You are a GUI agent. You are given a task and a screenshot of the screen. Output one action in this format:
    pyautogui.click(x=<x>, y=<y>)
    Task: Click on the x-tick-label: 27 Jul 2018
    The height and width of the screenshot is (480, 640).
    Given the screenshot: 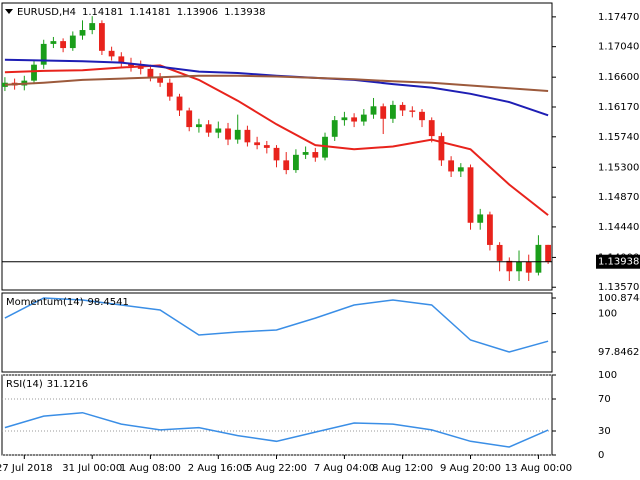 What is the action you would take?
    pyautogui.click(x=26, y=468)
    